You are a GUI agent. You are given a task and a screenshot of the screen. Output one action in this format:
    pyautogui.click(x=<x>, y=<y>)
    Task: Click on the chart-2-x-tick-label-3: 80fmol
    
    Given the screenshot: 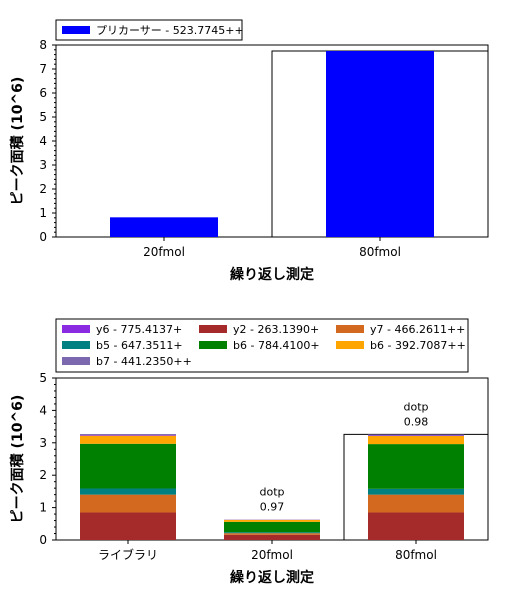 What is the action you would take?
    pyautogui.click(x=416, y=555)
    